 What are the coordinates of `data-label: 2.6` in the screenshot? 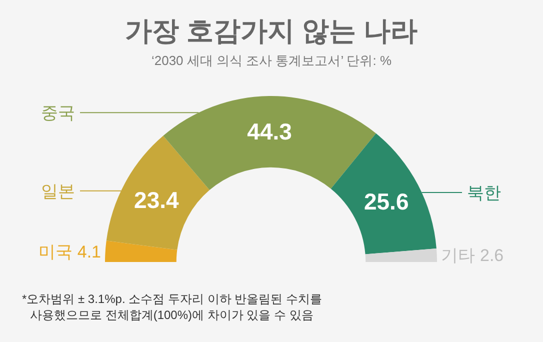 It's located at (492, 256).